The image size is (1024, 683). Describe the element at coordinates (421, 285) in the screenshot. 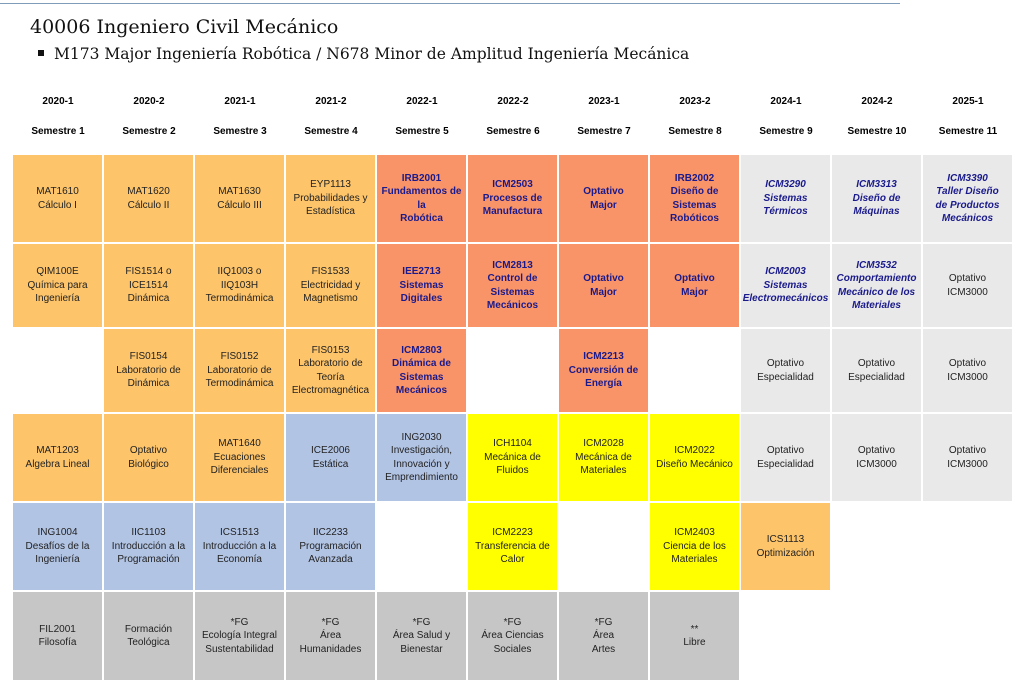

I see `course-cell: IEE2713 Sistemas Digitales` at that location.